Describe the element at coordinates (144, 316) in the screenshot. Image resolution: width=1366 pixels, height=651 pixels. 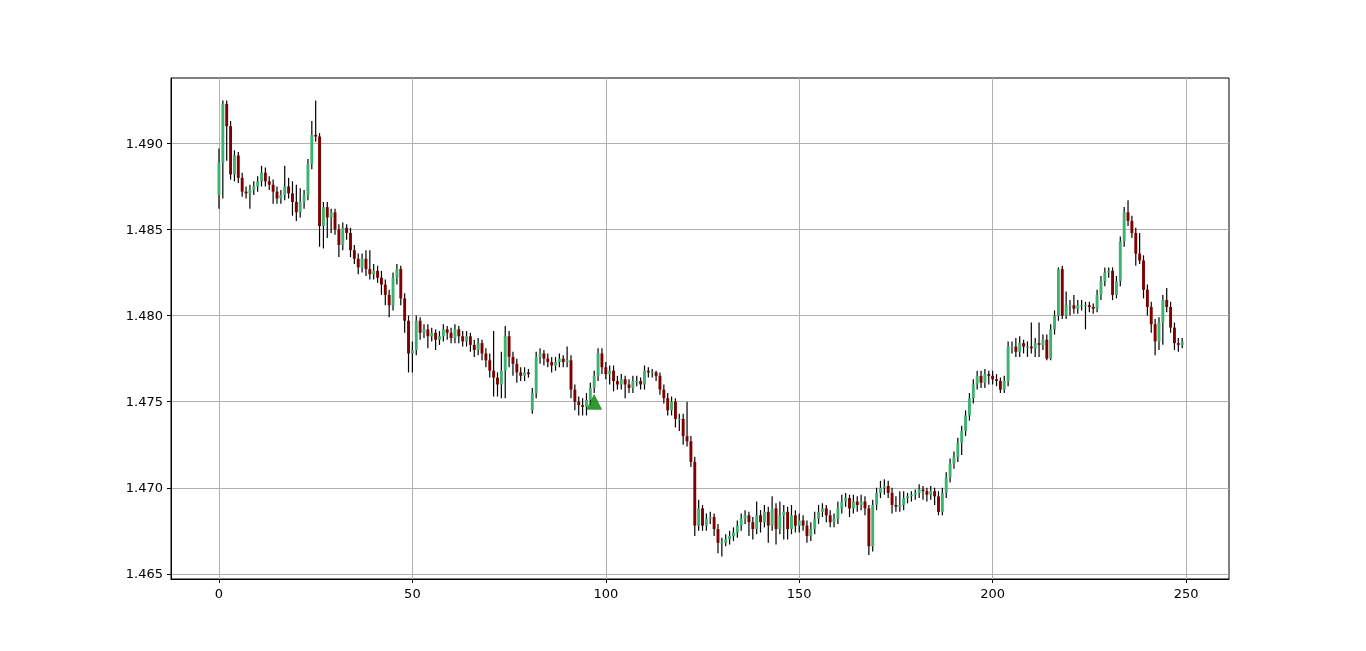
I see `y-tick-label: 1.480` at that location.